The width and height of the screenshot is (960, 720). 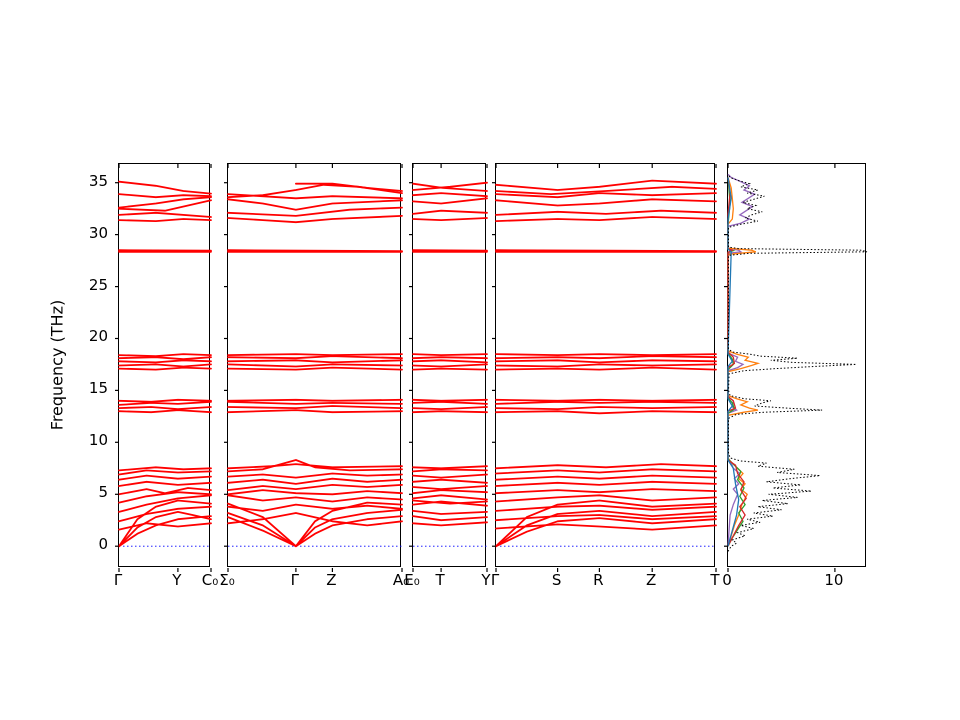 What do you see at coordinates (57, 365) in the screenshot?
I see `y-axis-label: Frequency (THz)` at bounding box center [57, 365].